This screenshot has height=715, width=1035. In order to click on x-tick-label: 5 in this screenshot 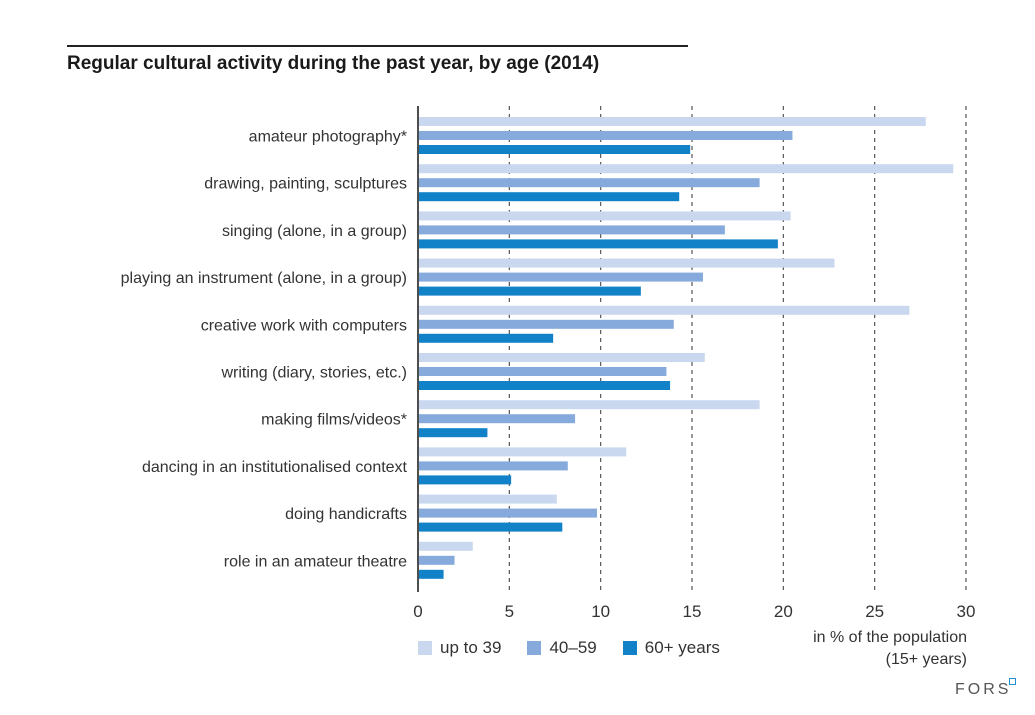, I will do `click(509, 611)`.